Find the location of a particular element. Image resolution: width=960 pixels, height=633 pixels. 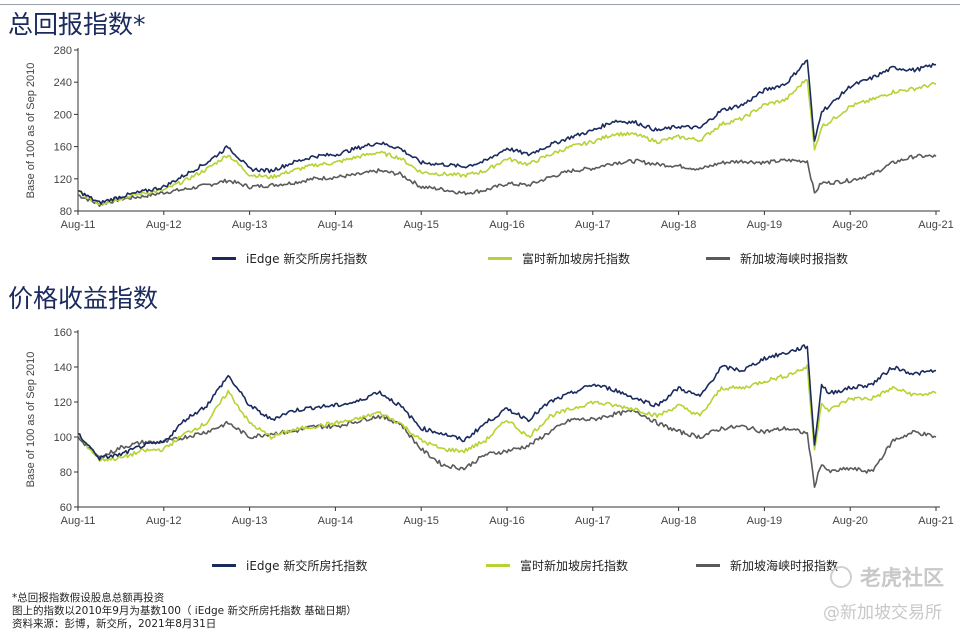

y-tick-label: 60 is located at coordinates (66, 508).